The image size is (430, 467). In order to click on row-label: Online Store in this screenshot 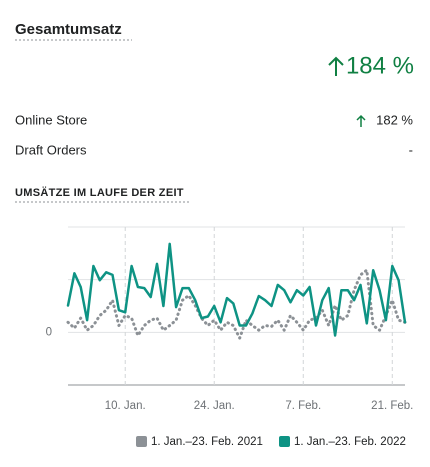, I will do `click(51, 119)`.